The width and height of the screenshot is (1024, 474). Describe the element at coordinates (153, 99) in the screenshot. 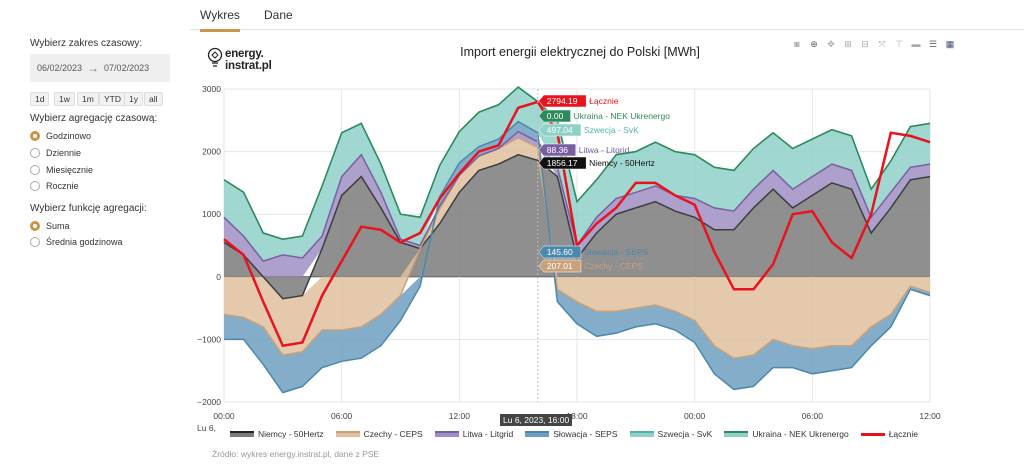

I see `preset-all: all` at that location.